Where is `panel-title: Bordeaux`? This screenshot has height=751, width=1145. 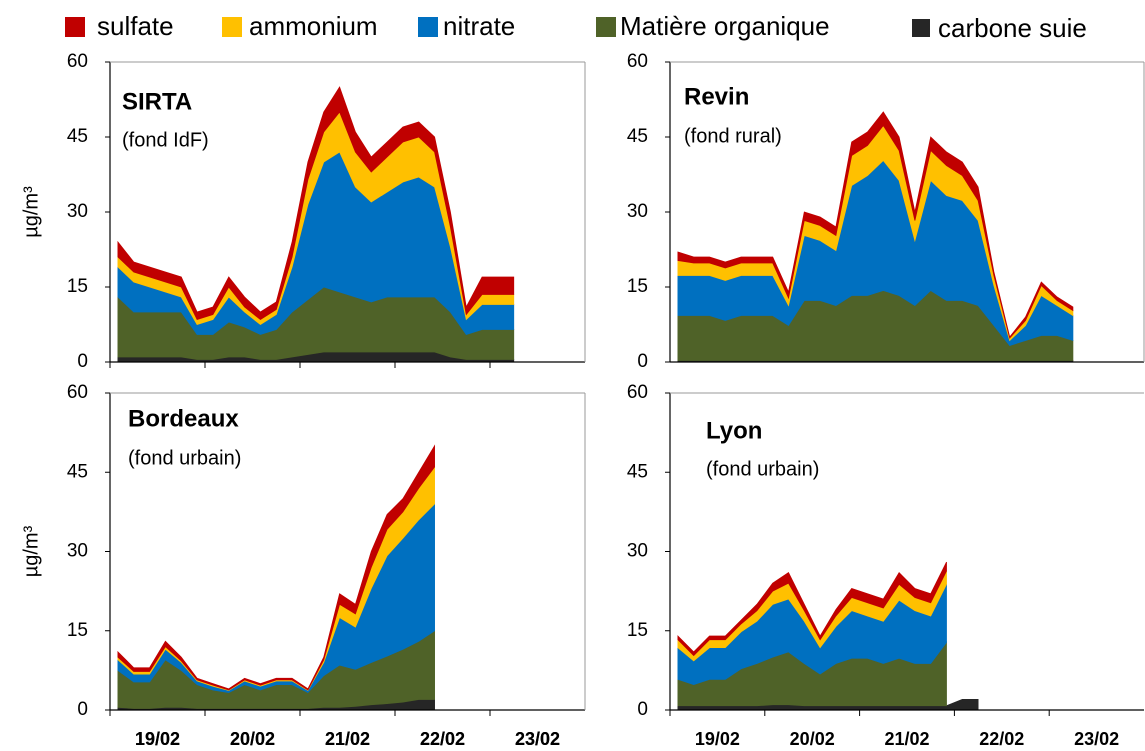 panel-title: Bordeaux is located at coordinates (183, 418).